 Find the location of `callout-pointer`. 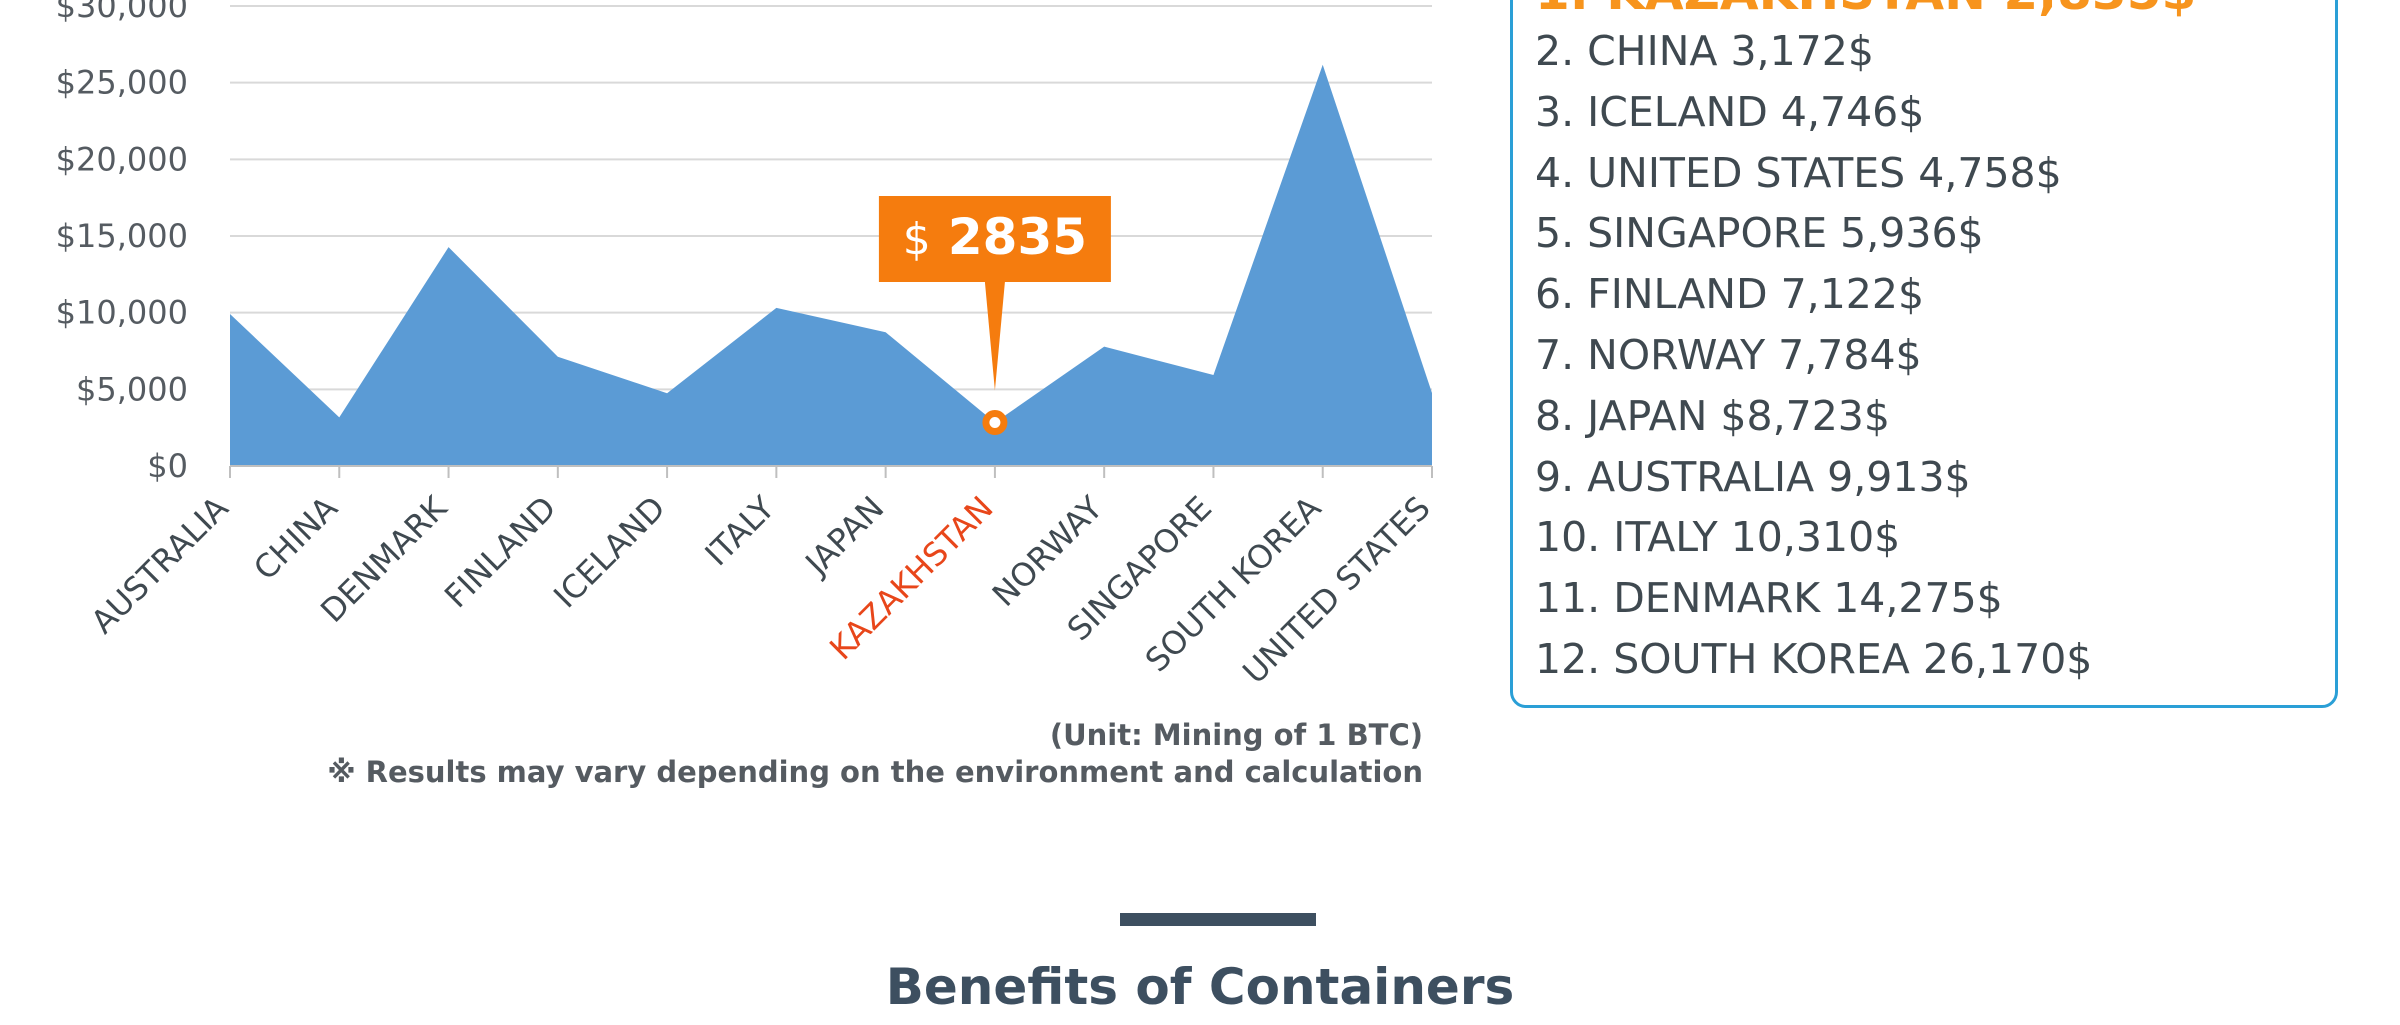

callout-pointer is located at coordinates (994, 336).